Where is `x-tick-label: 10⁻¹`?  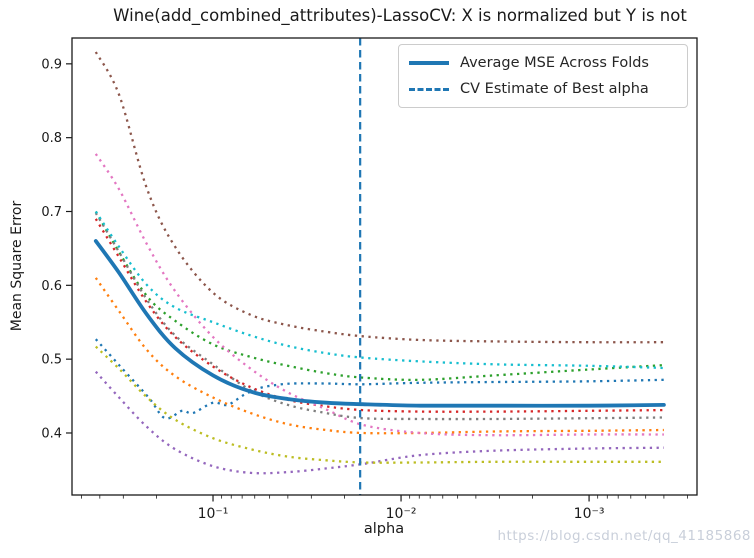 x-tick-label: 10⁻¹ is located at coordinates (213, 514).